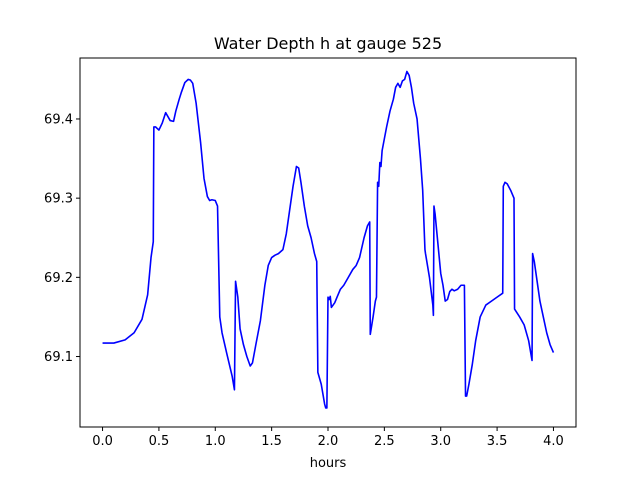 This screenshot has height=480, width=640. Describe the element at coordinates (328, 43) in the screenshot. I see `chart-title: Water Depth h at gauge 525` at that location.